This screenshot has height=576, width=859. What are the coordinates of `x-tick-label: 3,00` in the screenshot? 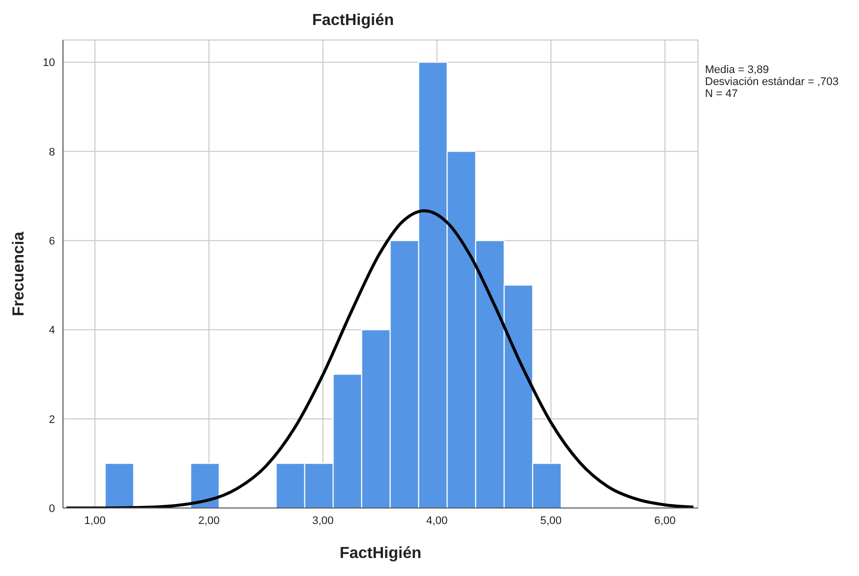 It's located at (323, 520).